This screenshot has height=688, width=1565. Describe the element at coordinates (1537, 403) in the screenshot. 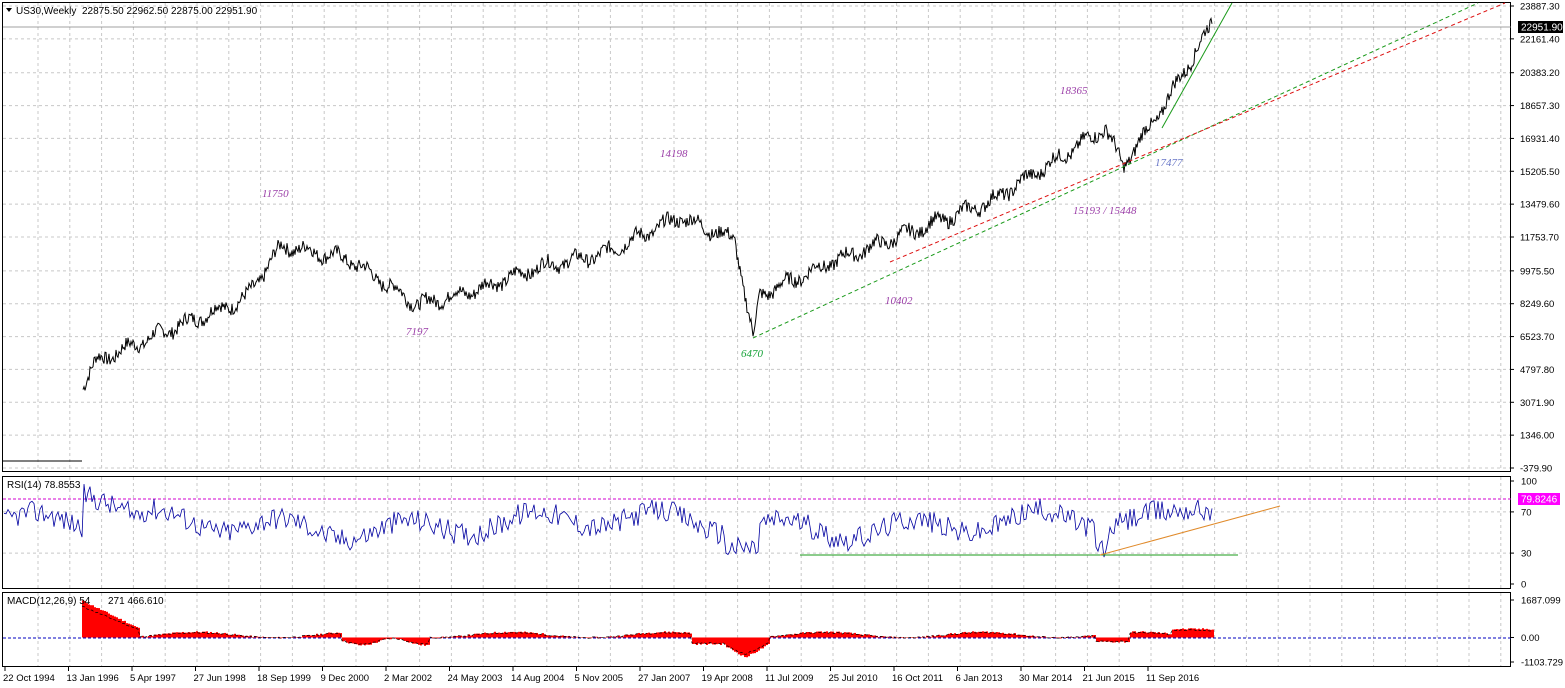

I see `price-label: 3071.90` at that location.